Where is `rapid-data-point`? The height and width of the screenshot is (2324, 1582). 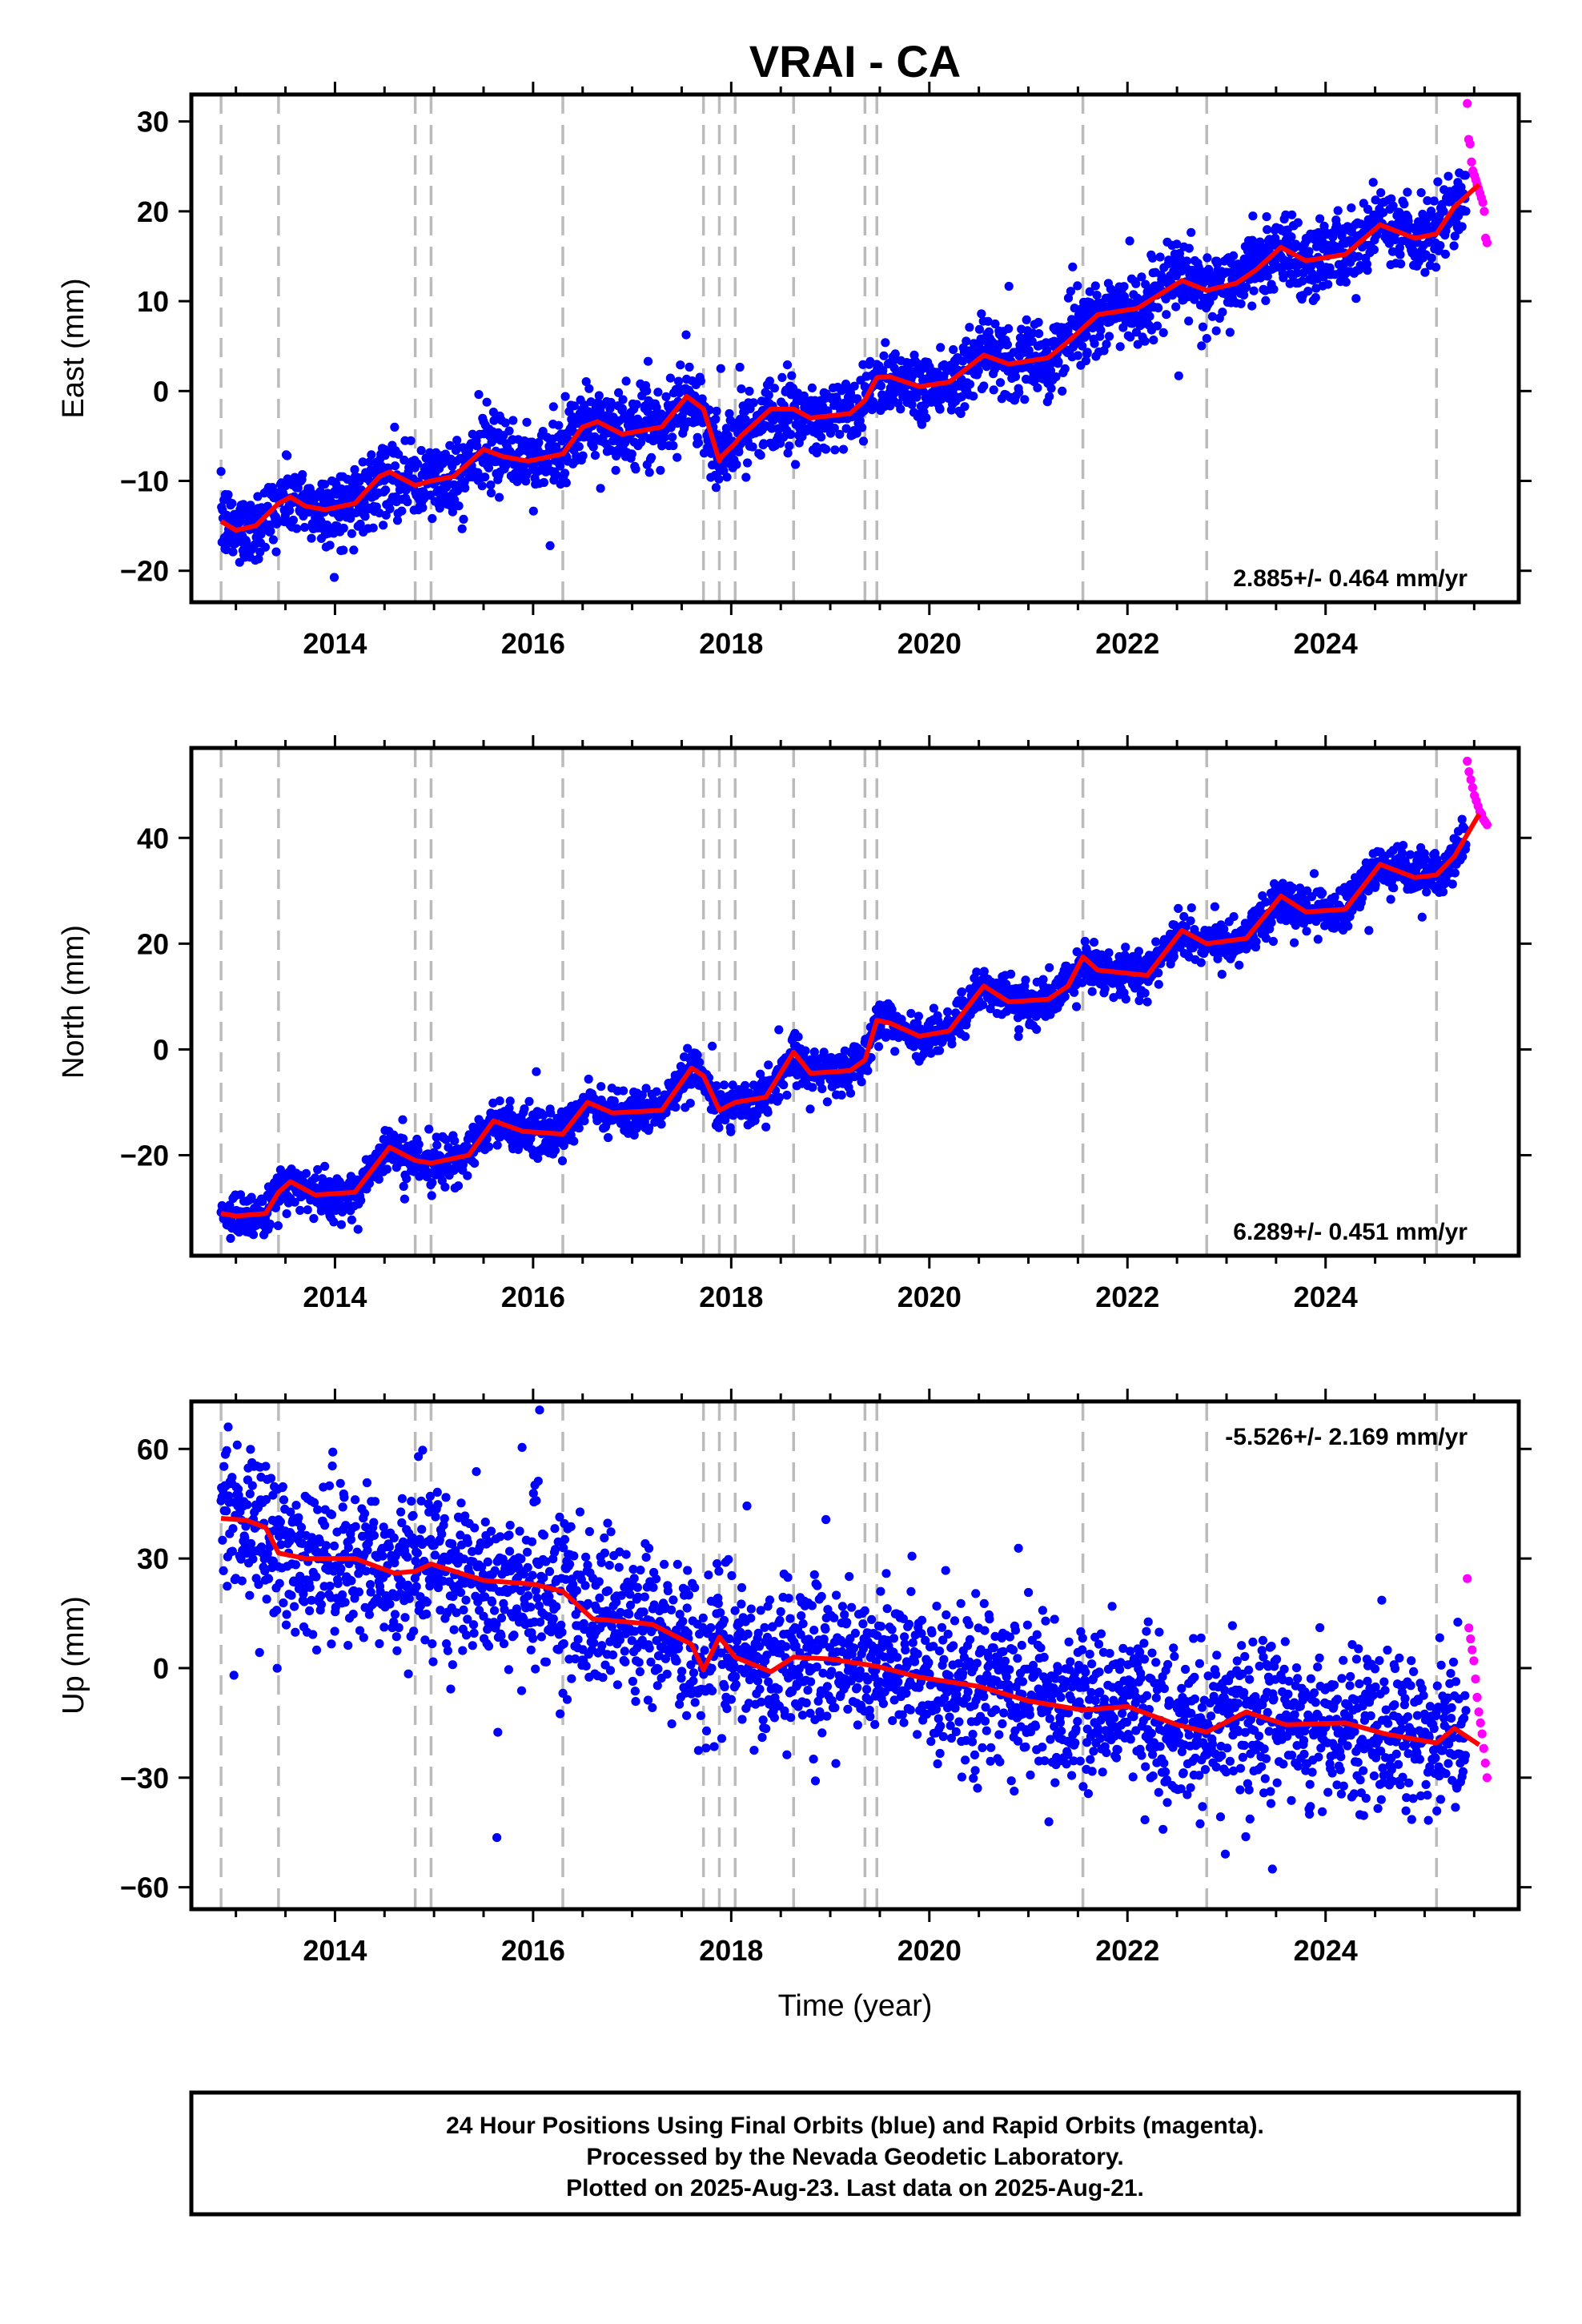 rapid-data-point is located at coordinates (1467, 103).